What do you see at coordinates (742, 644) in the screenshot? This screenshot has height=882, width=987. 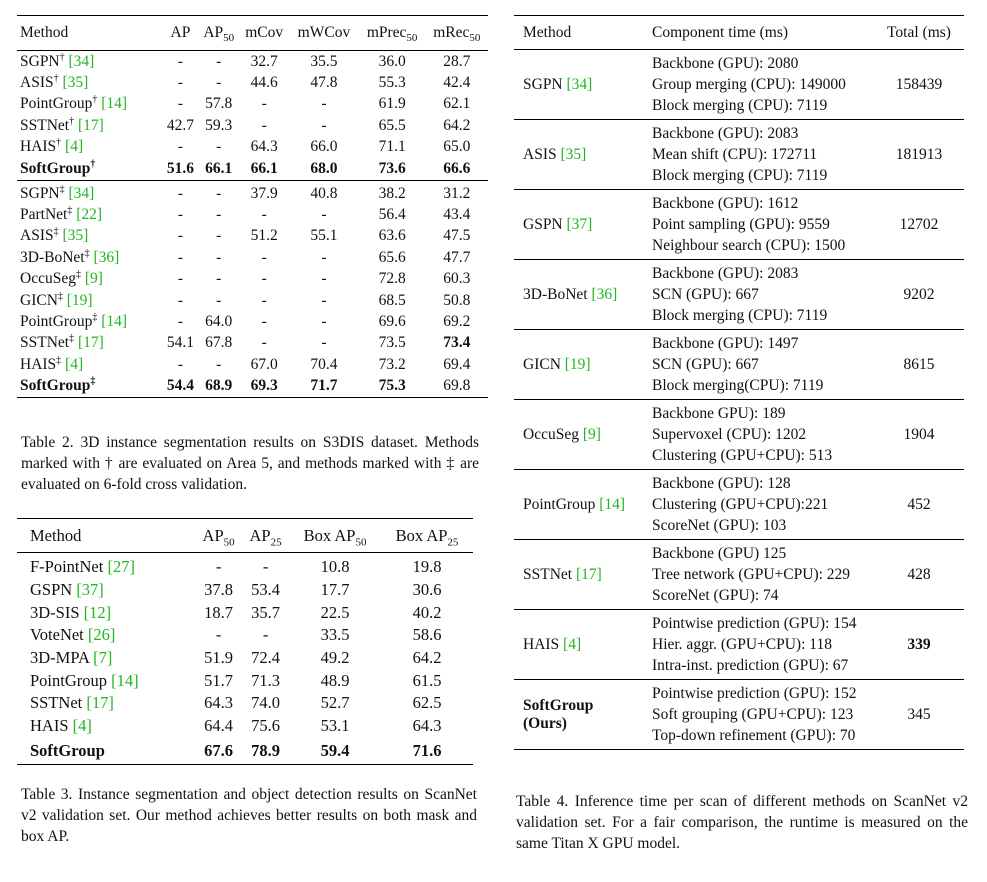 I see `component-line: Hier. aggr. (GPU+CPU): 118` at bounding box center [742, 644].